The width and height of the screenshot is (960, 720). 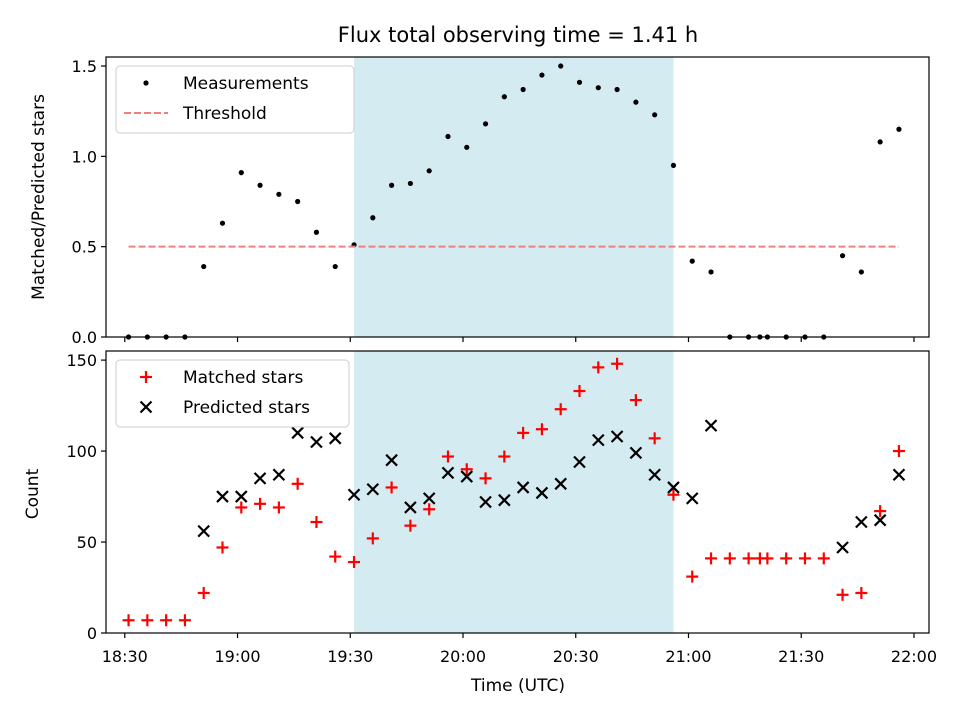 I want to click on y-tick-label: 0, so click(x=92, y=633).